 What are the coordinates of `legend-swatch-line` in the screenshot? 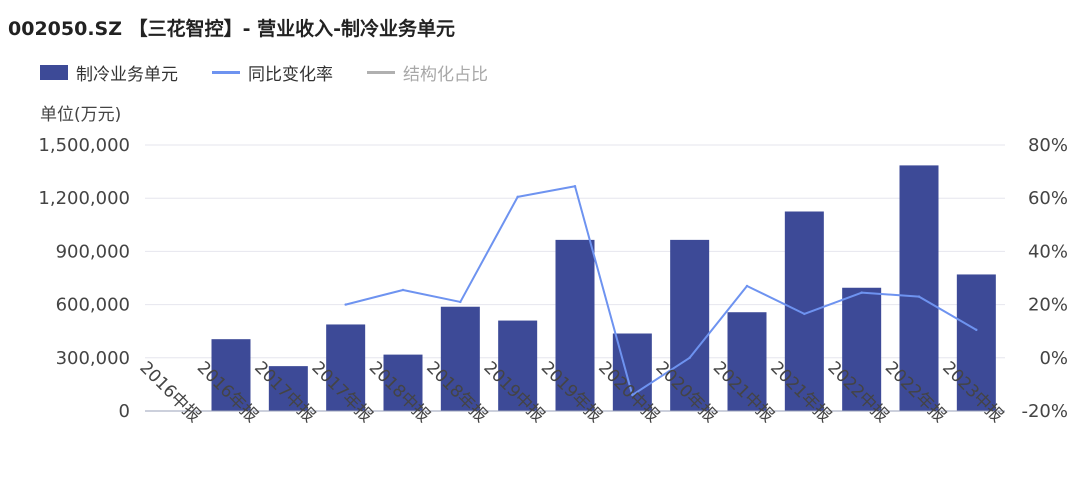 It's located at (226, 72).